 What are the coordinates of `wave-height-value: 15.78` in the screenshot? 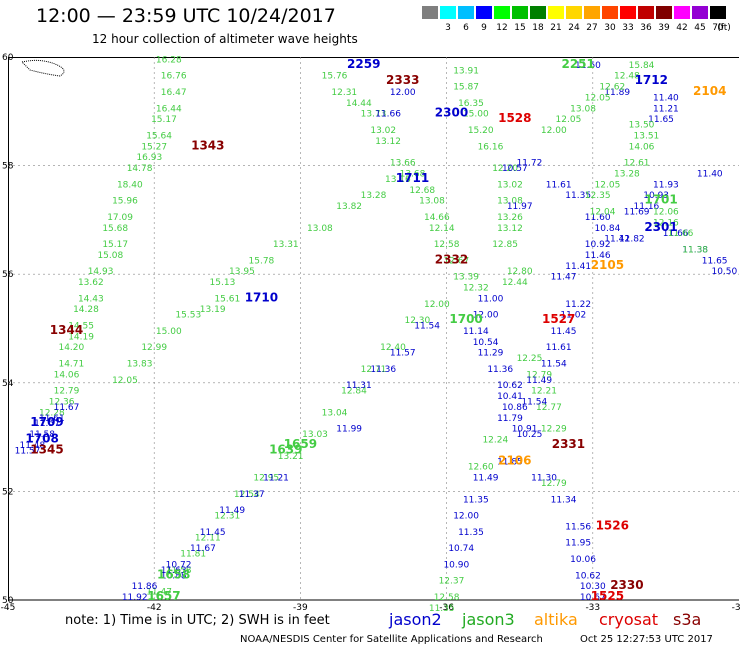 It's located at (262, 261).